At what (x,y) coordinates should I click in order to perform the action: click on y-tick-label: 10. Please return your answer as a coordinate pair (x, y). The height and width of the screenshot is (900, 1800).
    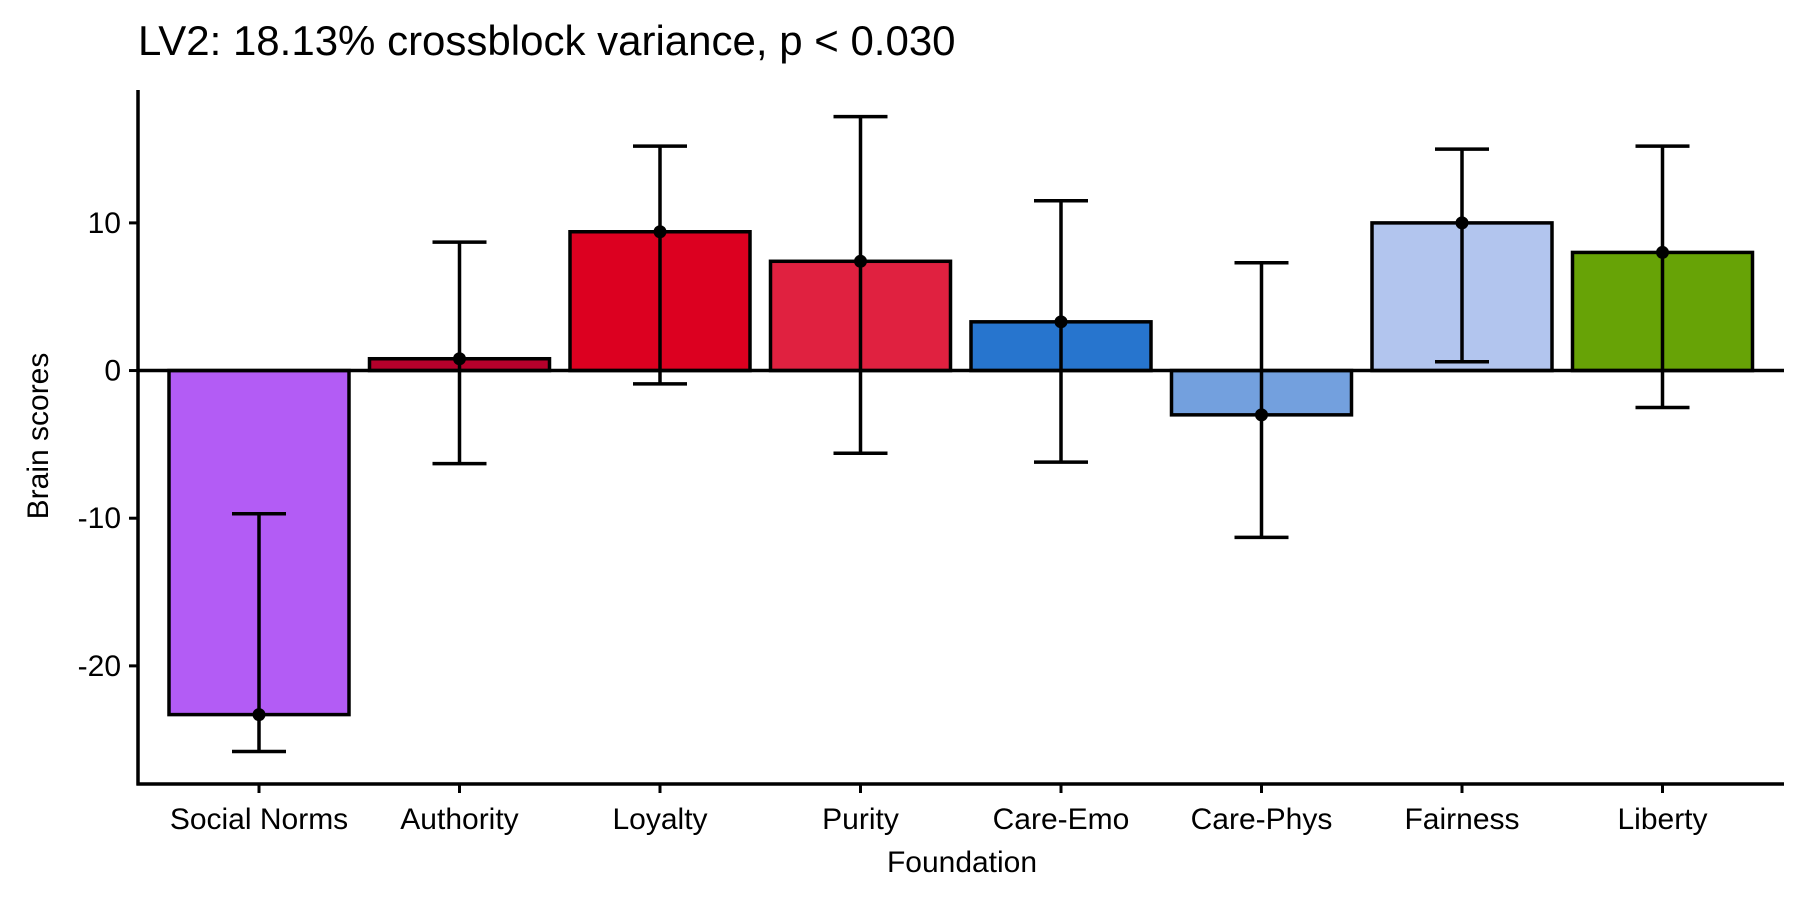
    Looking at the image, I should click on (104, 223).